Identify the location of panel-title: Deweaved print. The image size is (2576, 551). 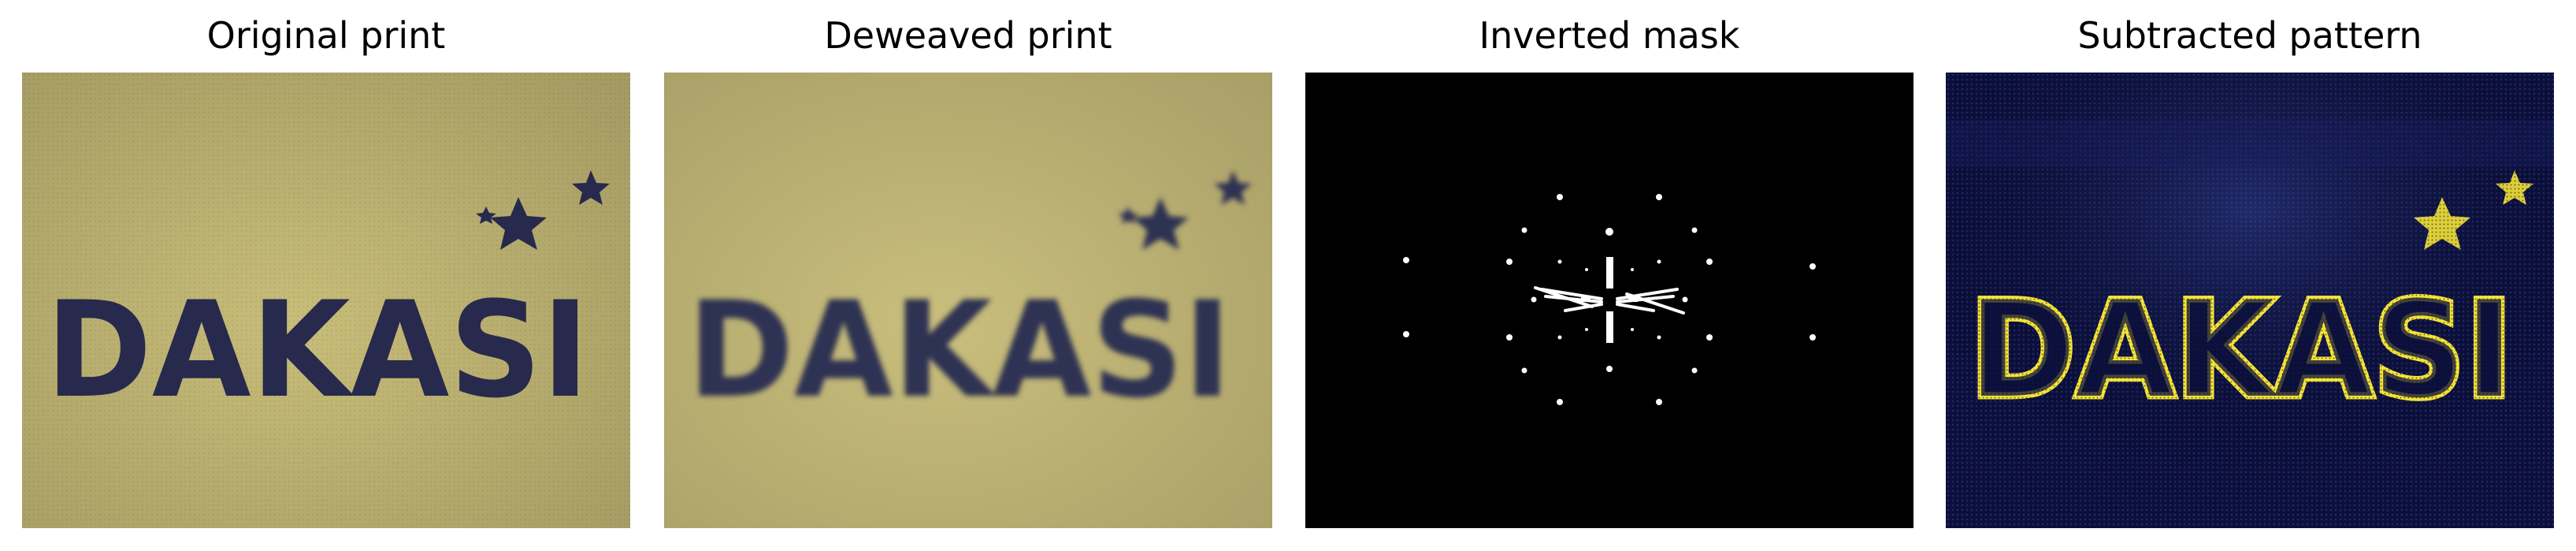
(968, 36).